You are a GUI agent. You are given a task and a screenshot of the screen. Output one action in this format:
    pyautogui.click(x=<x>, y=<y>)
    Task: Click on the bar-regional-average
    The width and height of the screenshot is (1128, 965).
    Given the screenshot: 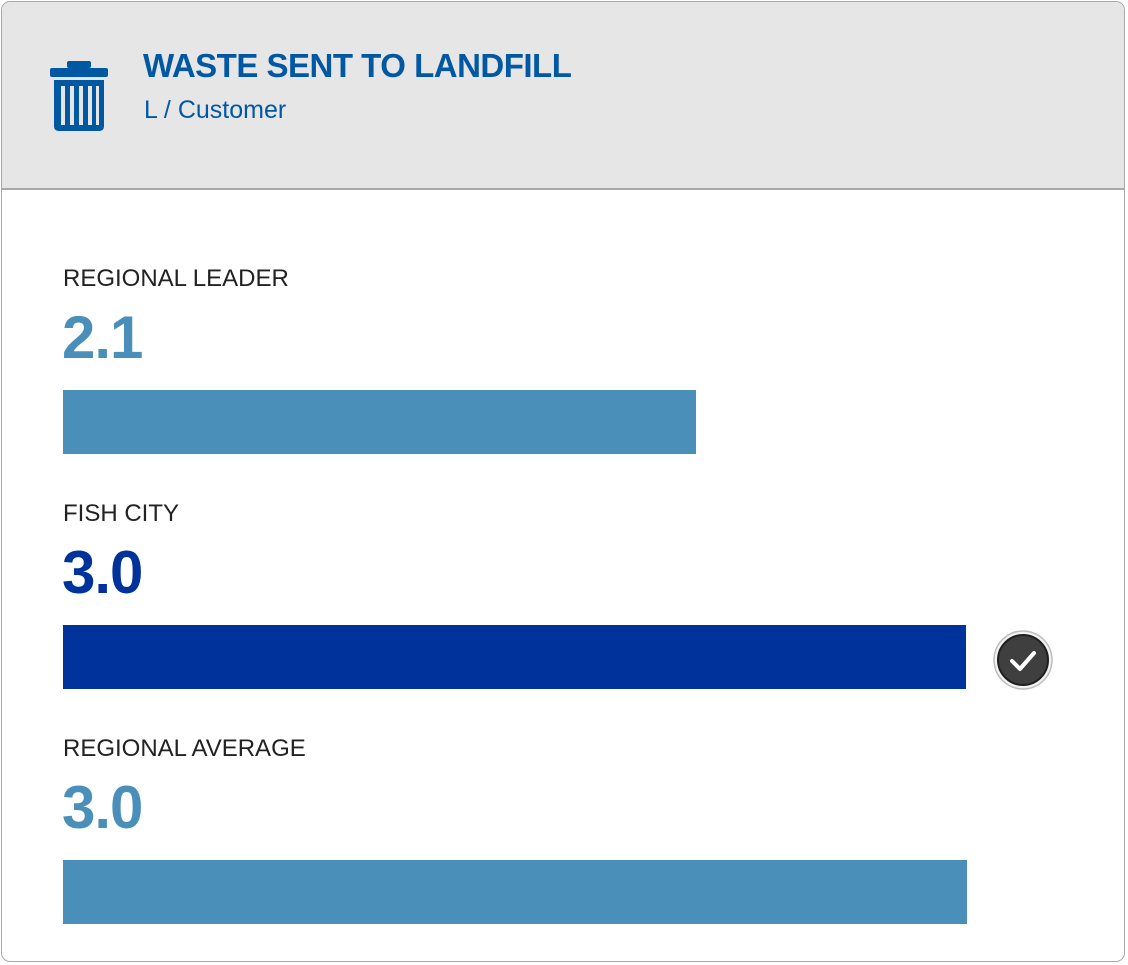 What is the action you would take?
    pyautogui.click(x=515, y=892)
    